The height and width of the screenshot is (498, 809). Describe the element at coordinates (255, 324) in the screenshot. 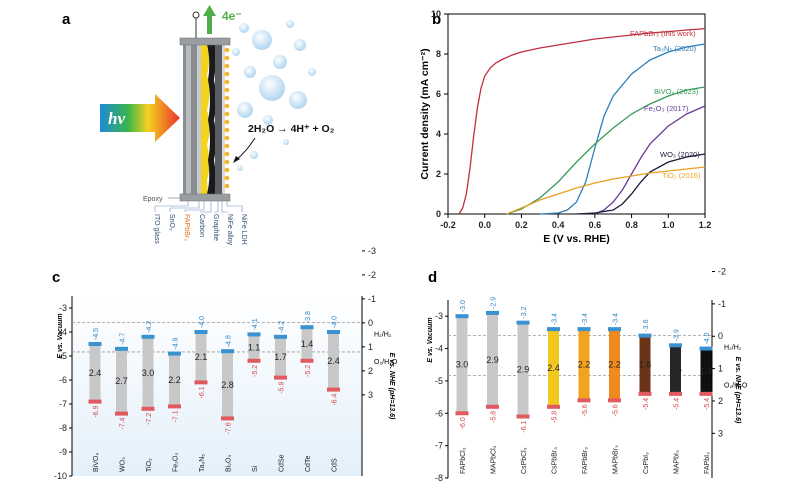

I see `cb-value: -4.1` at that location.